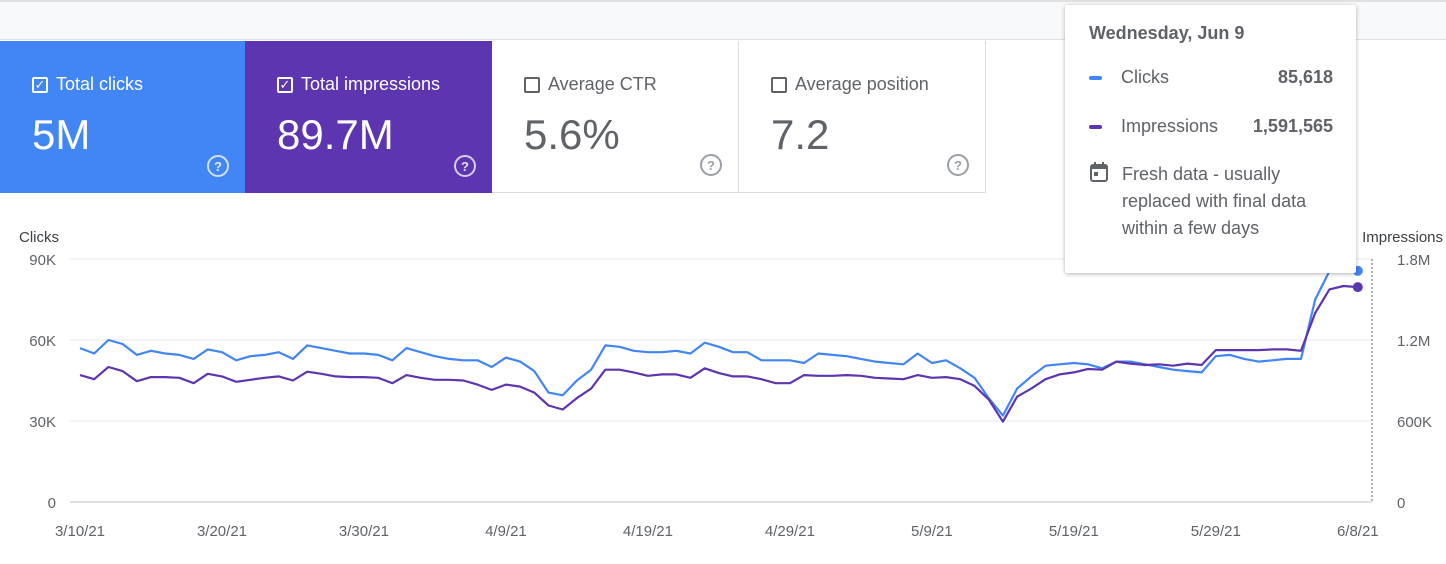 Image resolution: width=1446 pixels, height=564 pixels. Describe the element at coordinates (1413, 341) in the screenshot. I see `y-tick-label-right: 1.2M` at that location.